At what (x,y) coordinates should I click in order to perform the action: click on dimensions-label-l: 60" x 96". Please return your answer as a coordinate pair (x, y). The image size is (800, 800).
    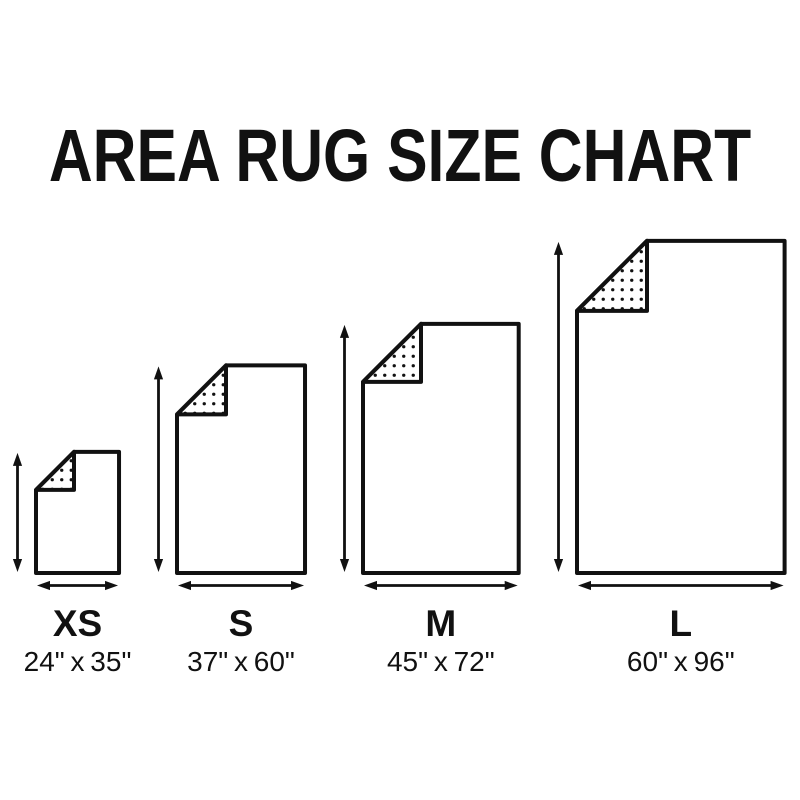
    Looking at the image, I should click on (680, 661).